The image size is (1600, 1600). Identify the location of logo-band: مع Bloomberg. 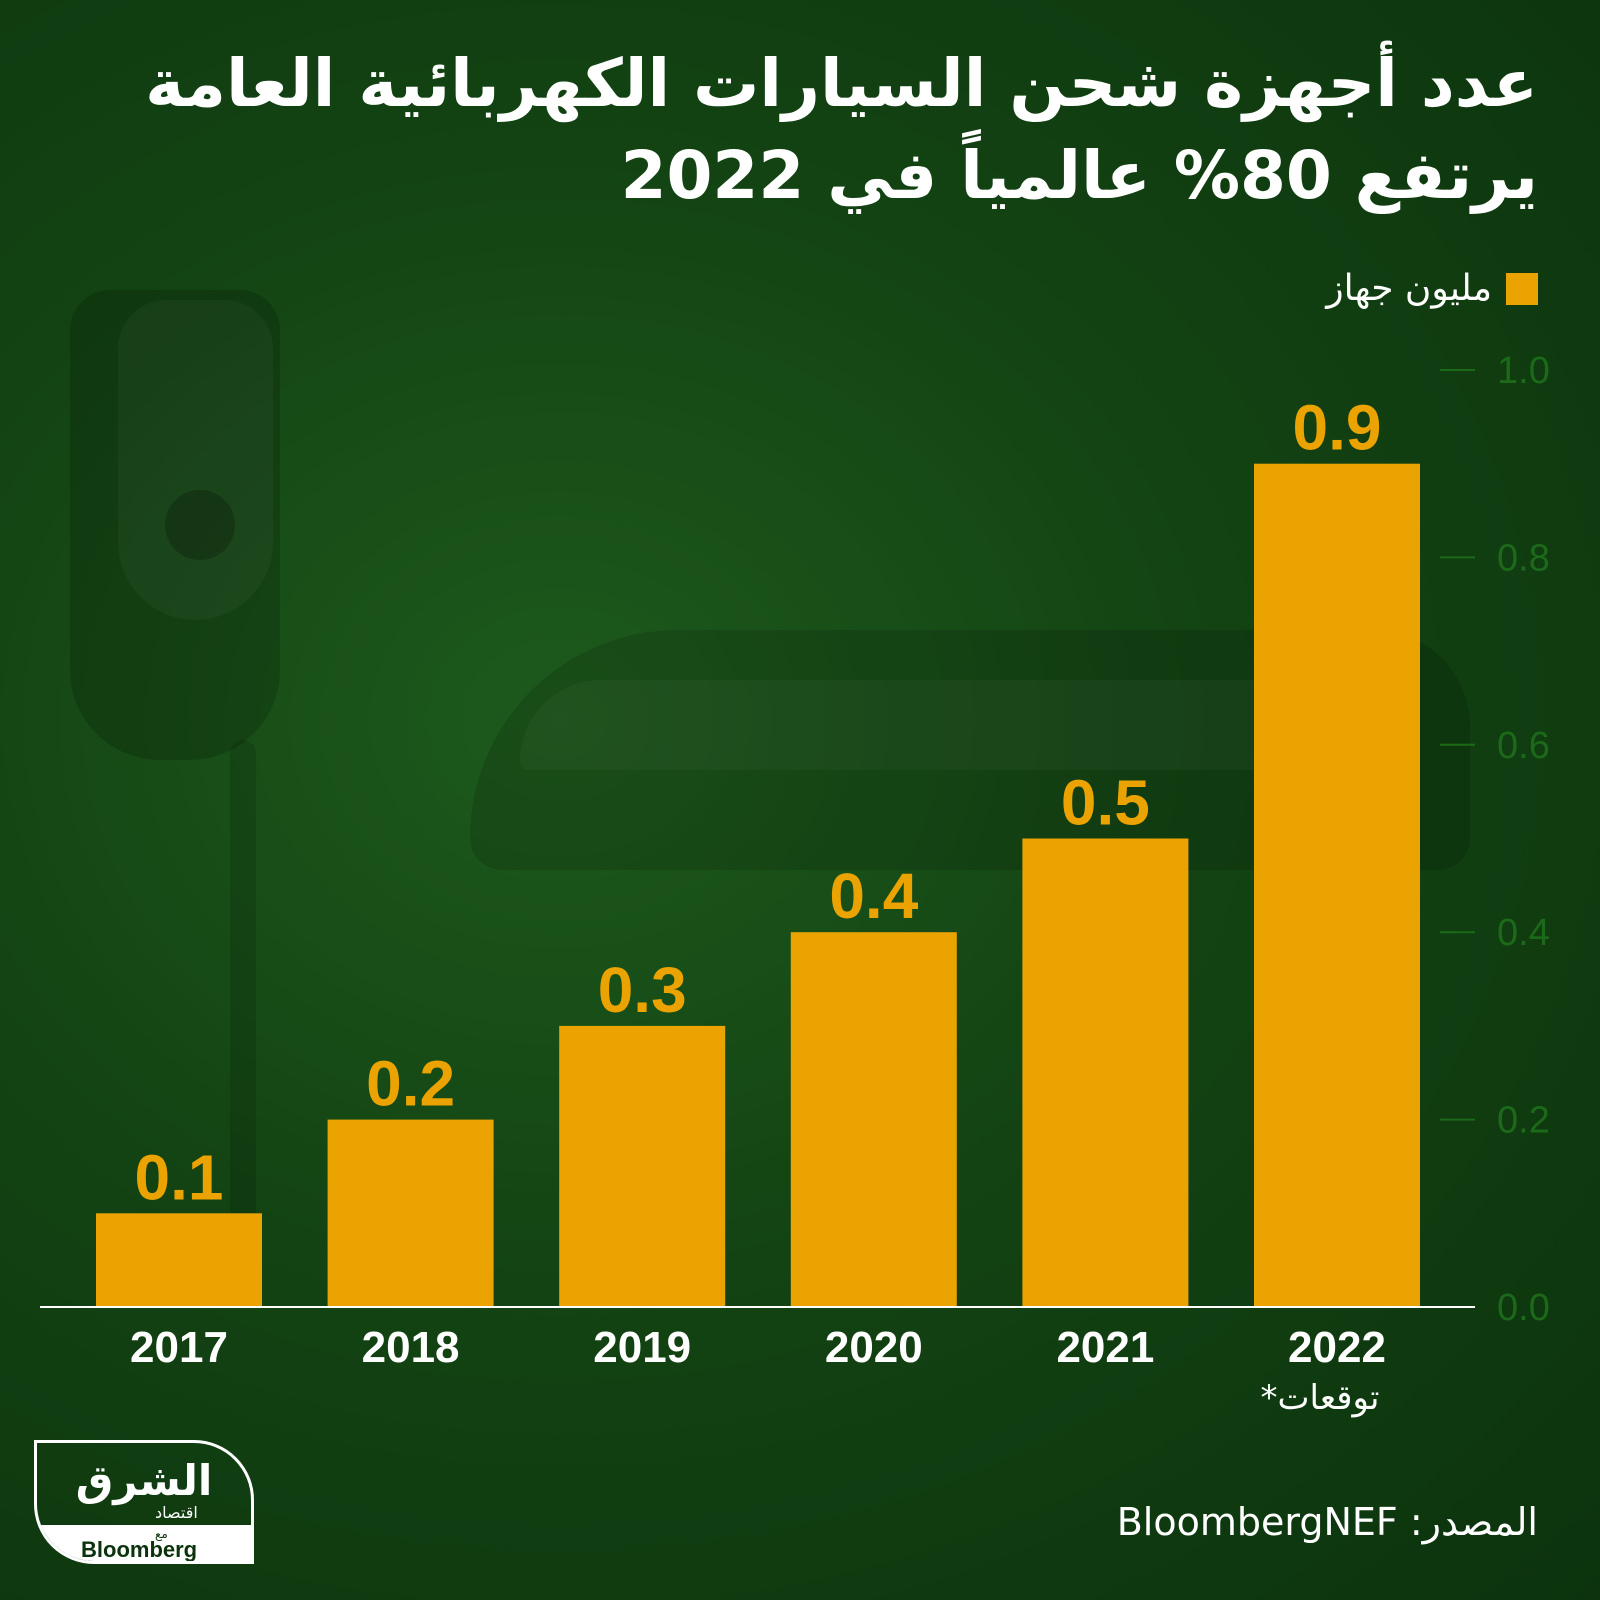
(144, 1543).